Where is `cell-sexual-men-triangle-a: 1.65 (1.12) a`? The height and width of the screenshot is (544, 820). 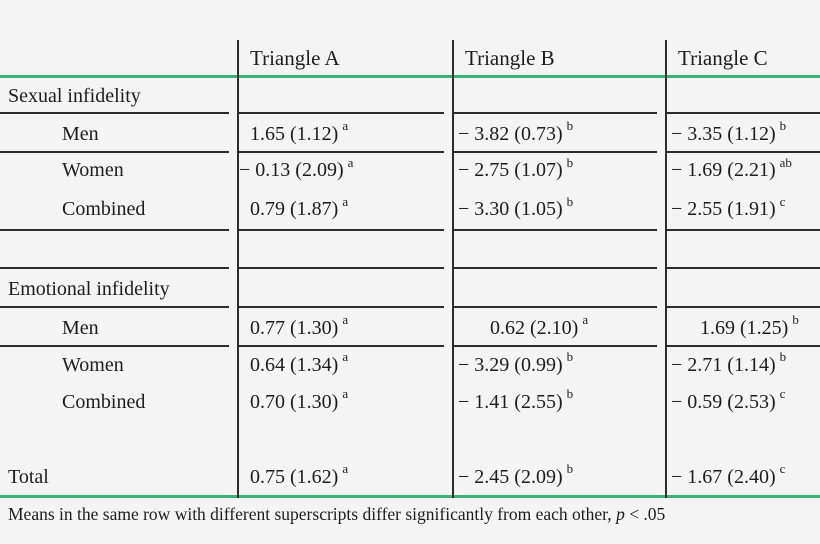
cell-sexual-men-triangle-a: 1.65 (1.12) a is located at coordinates (345, 133).